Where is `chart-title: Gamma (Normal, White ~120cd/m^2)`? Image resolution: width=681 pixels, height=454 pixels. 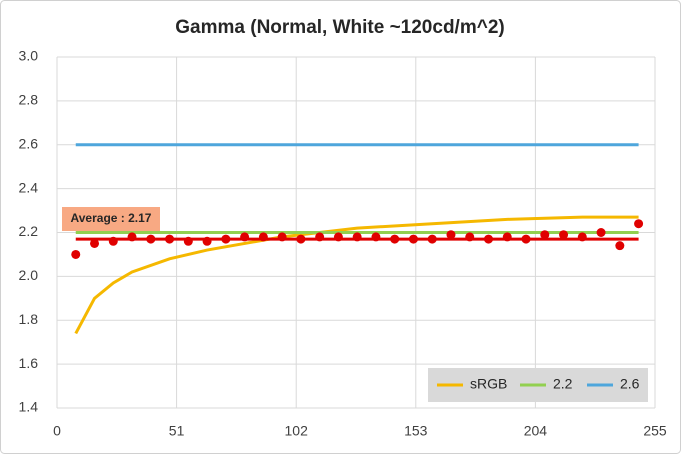 chart-title: Gamma (Normal, White ~120cd/m^2) is located at coordinates (339, 27).